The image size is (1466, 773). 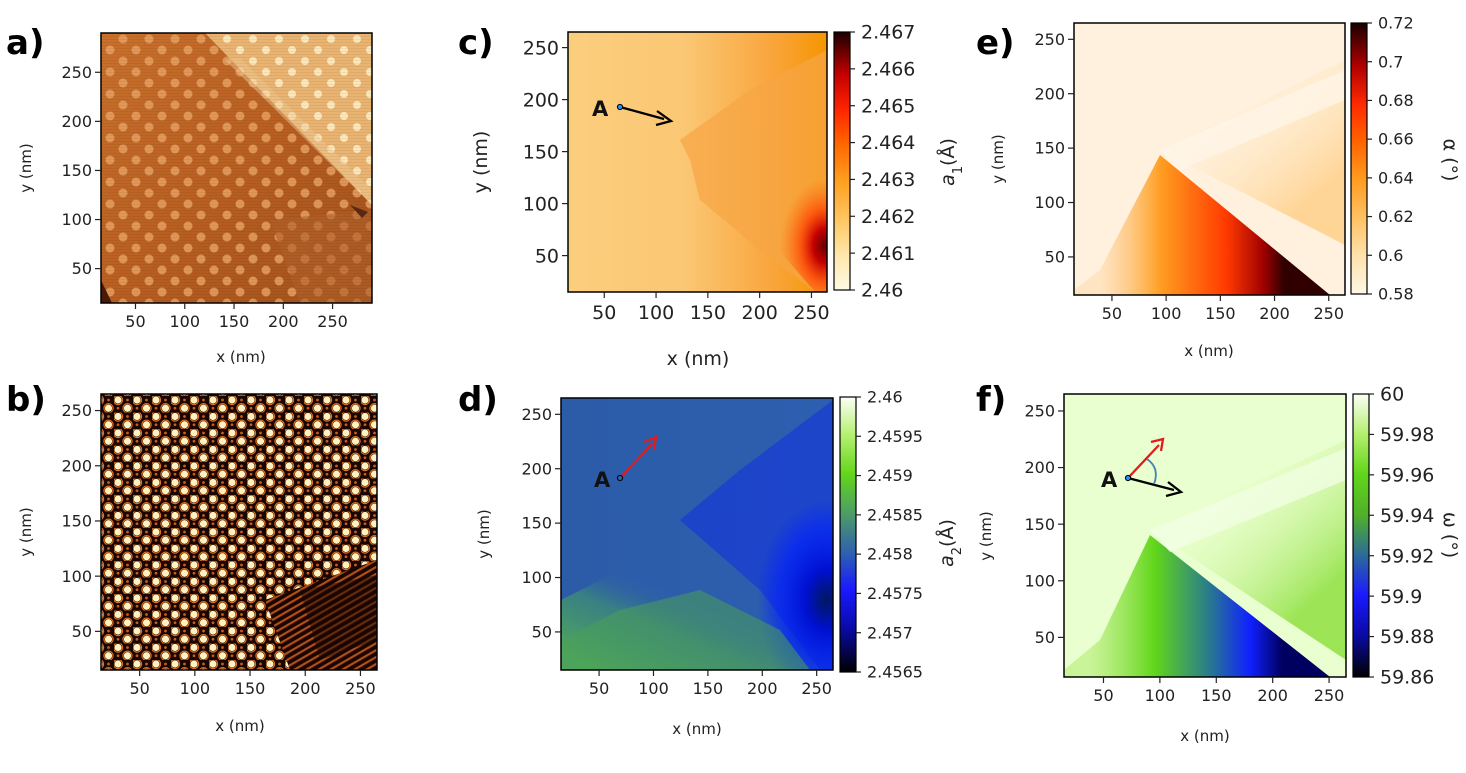 I want to click on panel-c-colorbar-tick-label: 2.461, so click(x=888, y=254).